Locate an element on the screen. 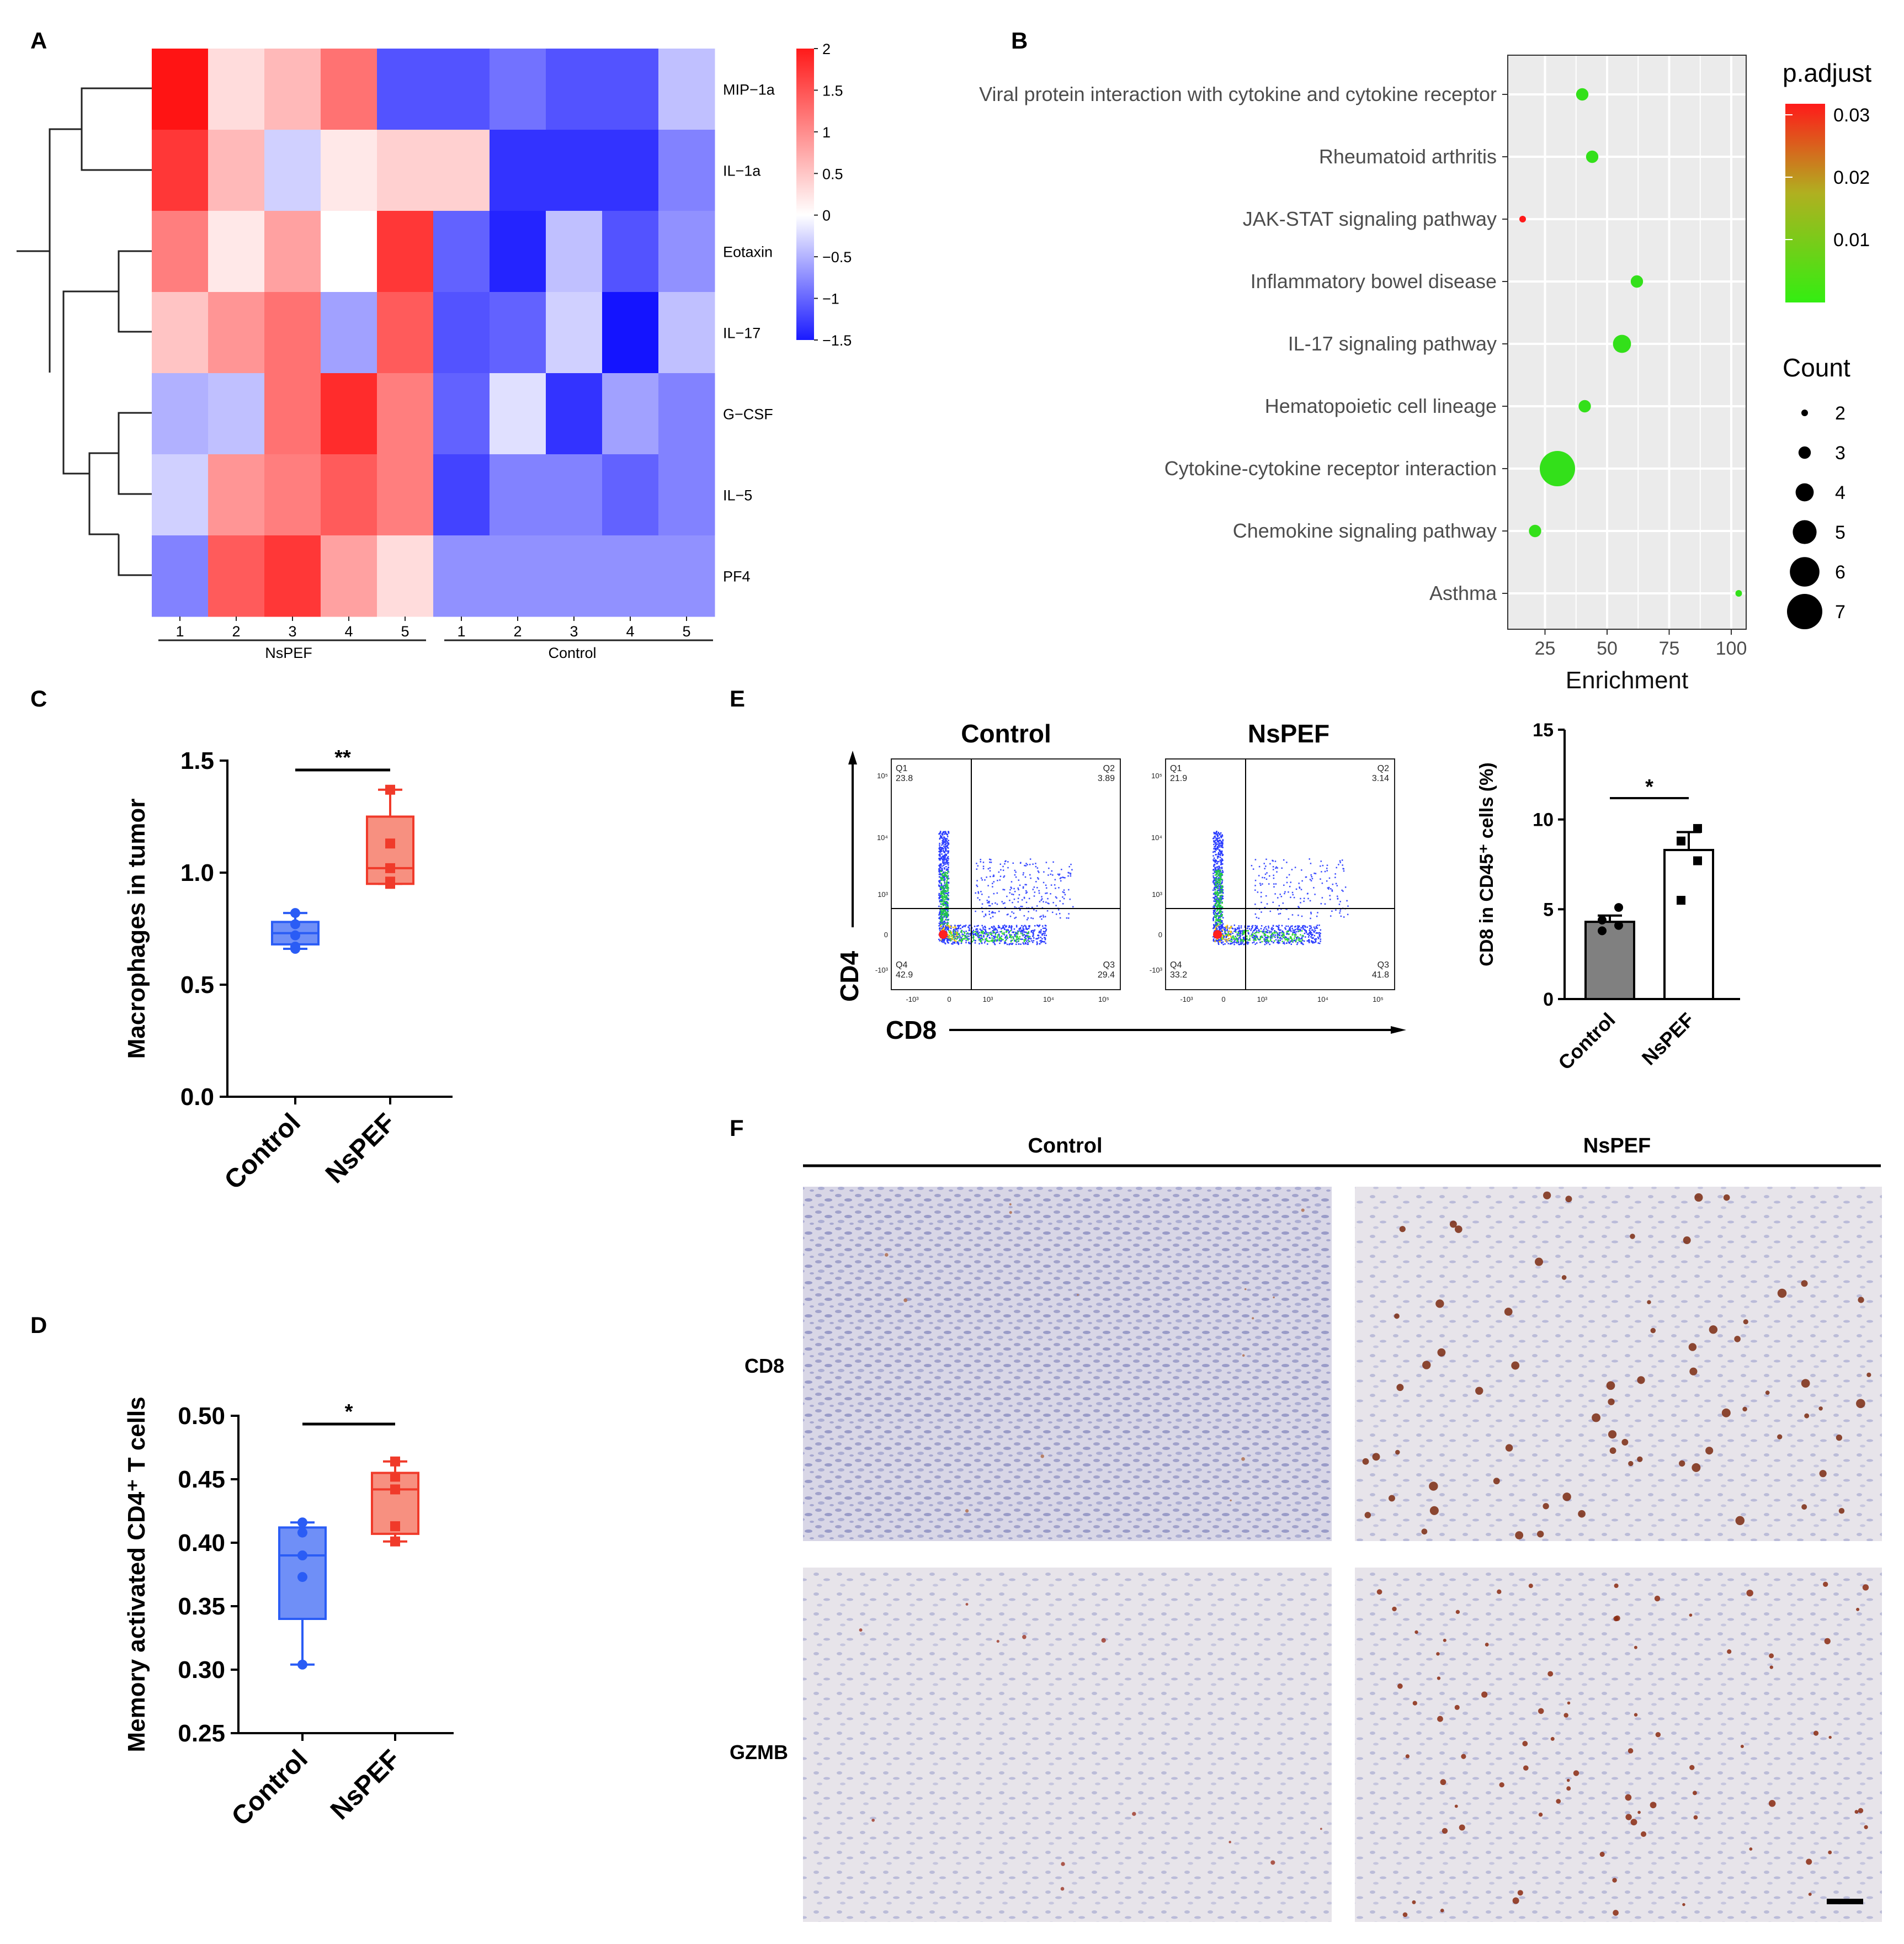 The width and height of the screenshot is (1904, 1944). dotplot-pathway-label: Hematopoietic cell lineage is located at coordinates (1381, 406).